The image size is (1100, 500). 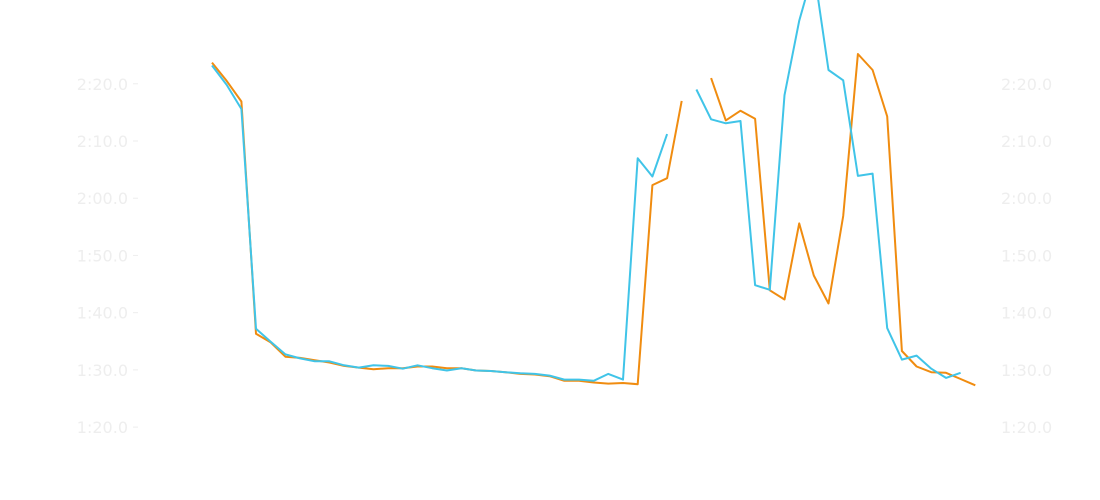 I want to click on left-tick-label: 1:20.0, so click(x=102, y=427).